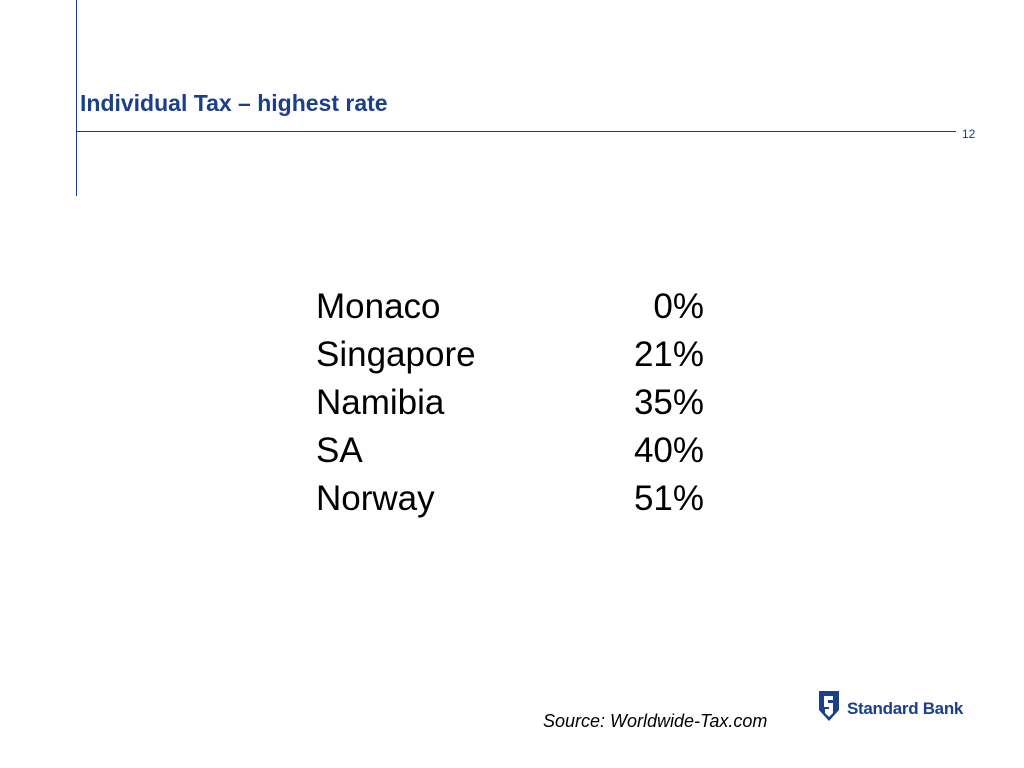 The height and width of the screenshot is (768, 1024). I want to click on country-name: Singapore, so click(396, 354).